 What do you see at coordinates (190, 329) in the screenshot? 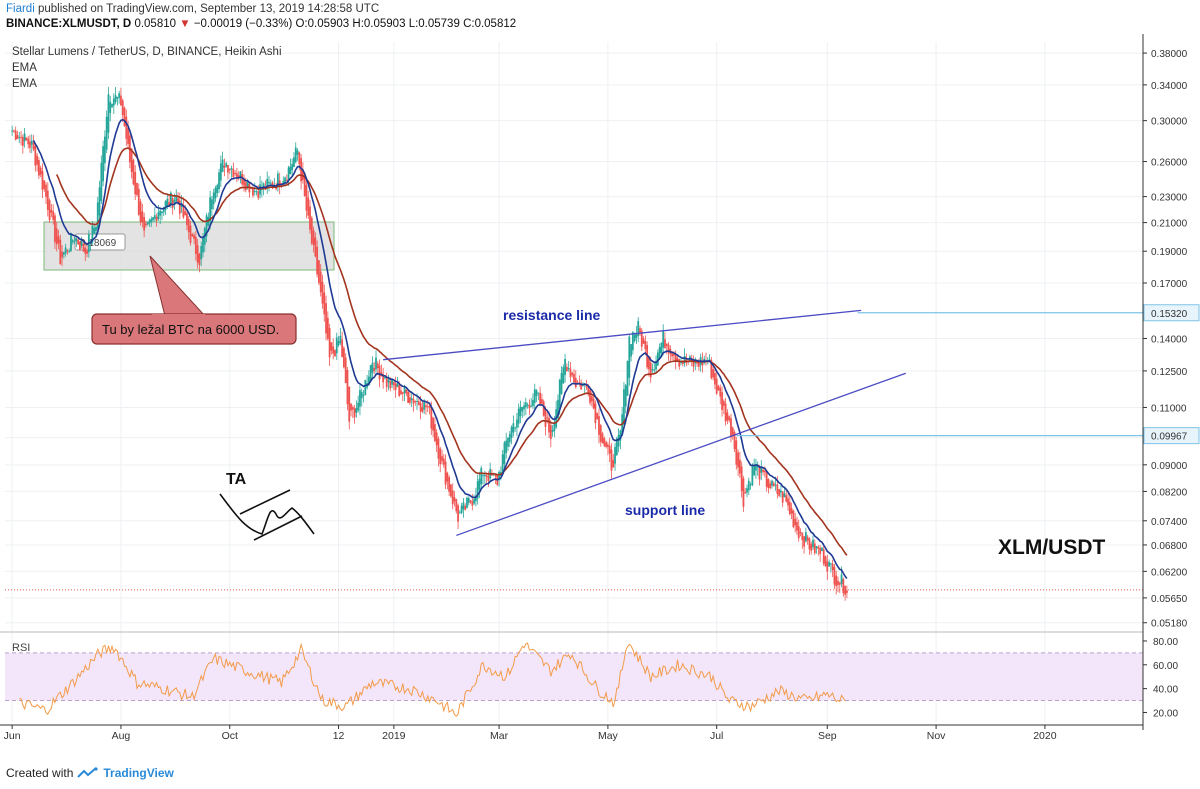
I see `callout-text: Tu by ležal BTC na 6000 USD.` at bounding box center [190, 329].